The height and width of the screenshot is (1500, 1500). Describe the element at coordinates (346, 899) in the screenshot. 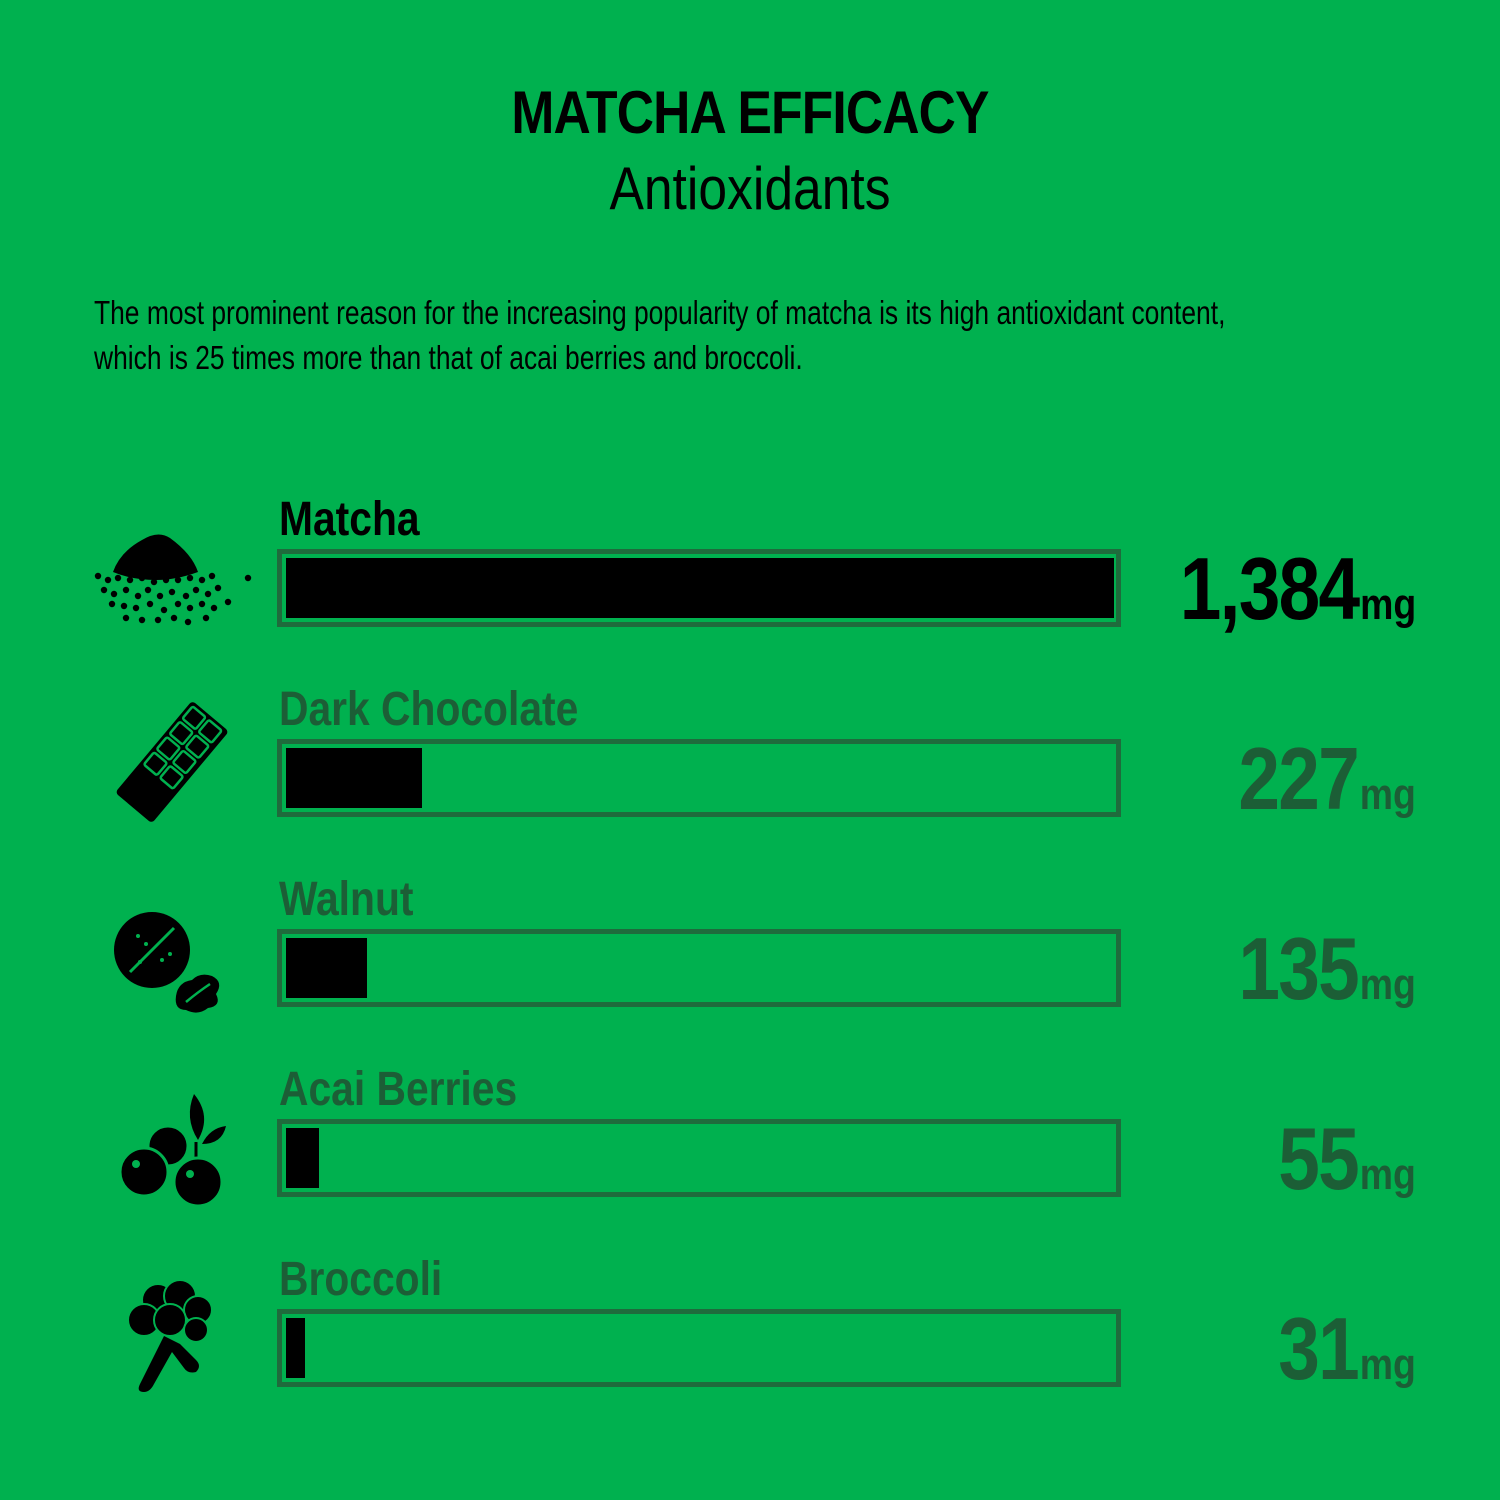

I see `bar-label: Walnut` at that location.